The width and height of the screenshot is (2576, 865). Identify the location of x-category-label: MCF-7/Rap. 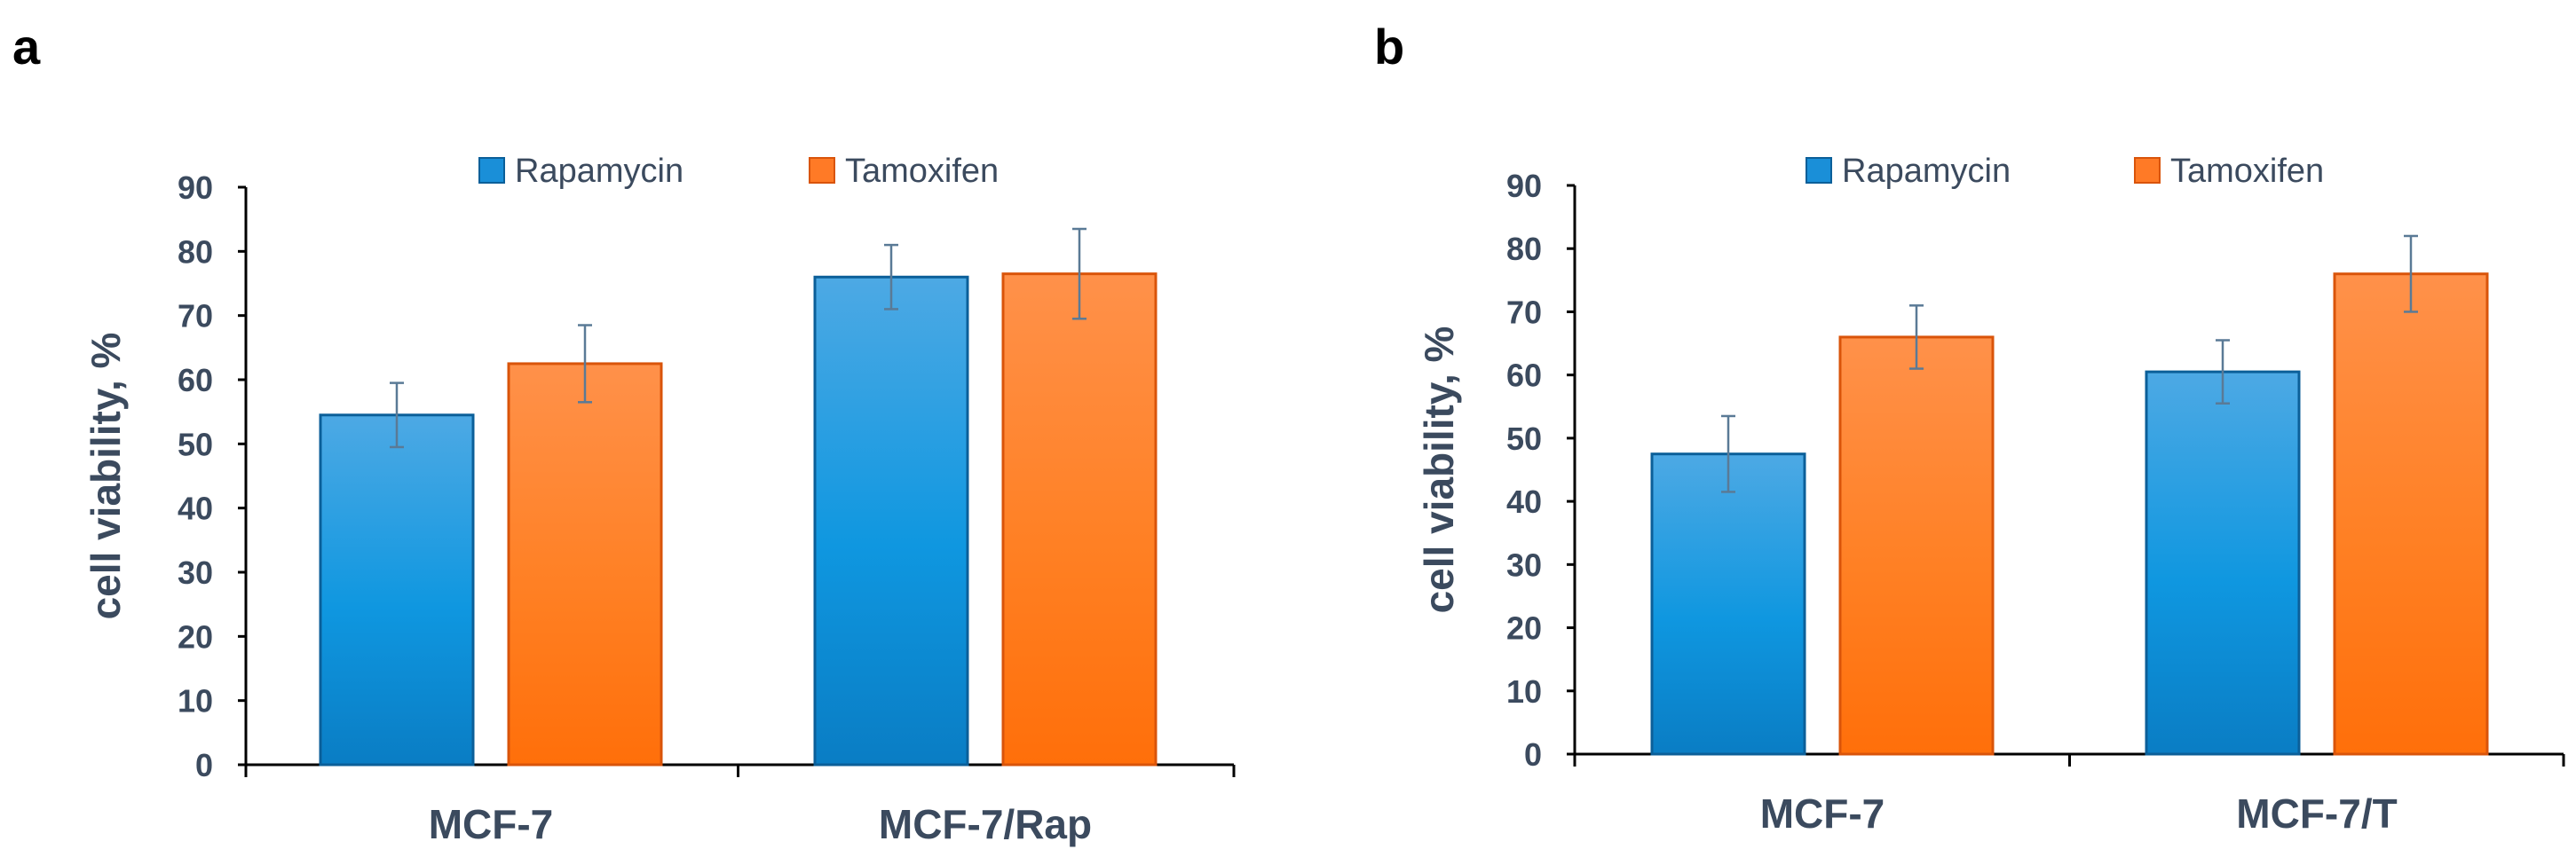
(985, 824).